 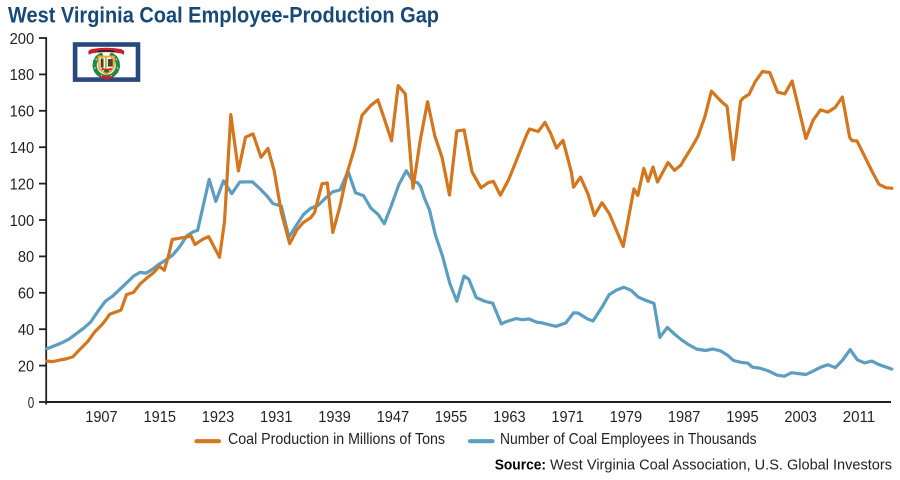 I want to click on svg-text: 1907, so click(x=101, y=417).